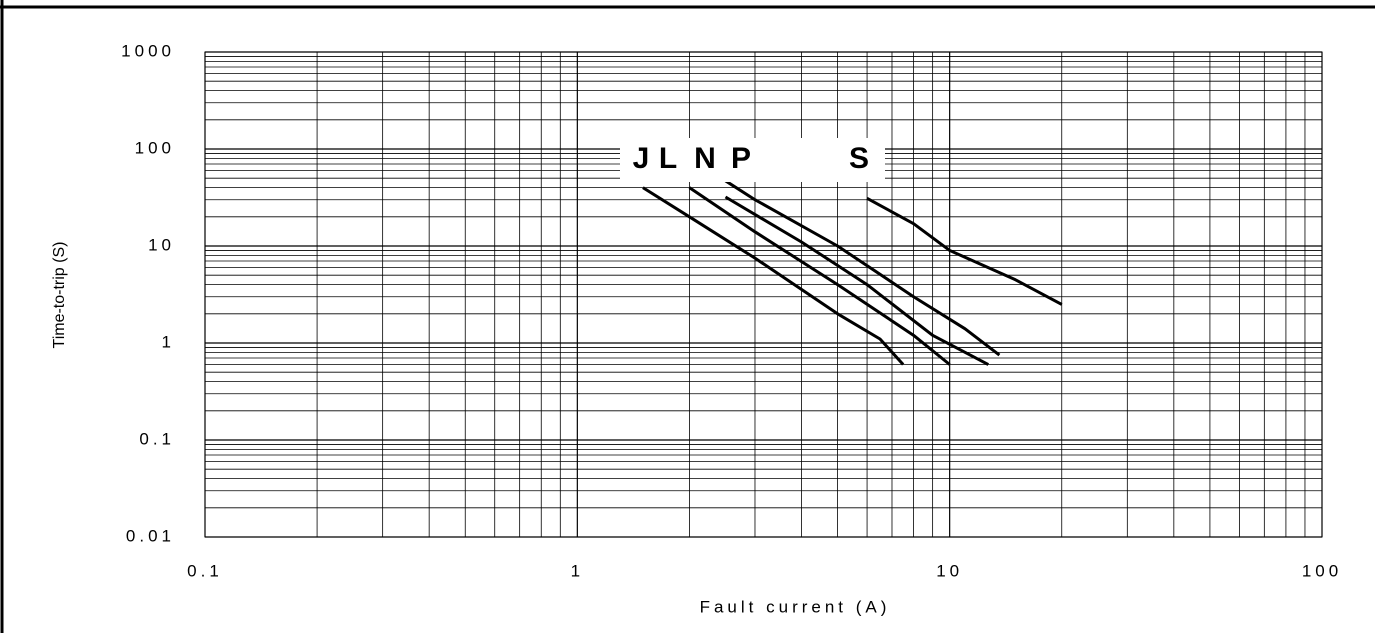  What do you see at coordinates (148, 50) in the screenshot?
I see `y-tick-label: 1000` at bounding box center [148, 50].